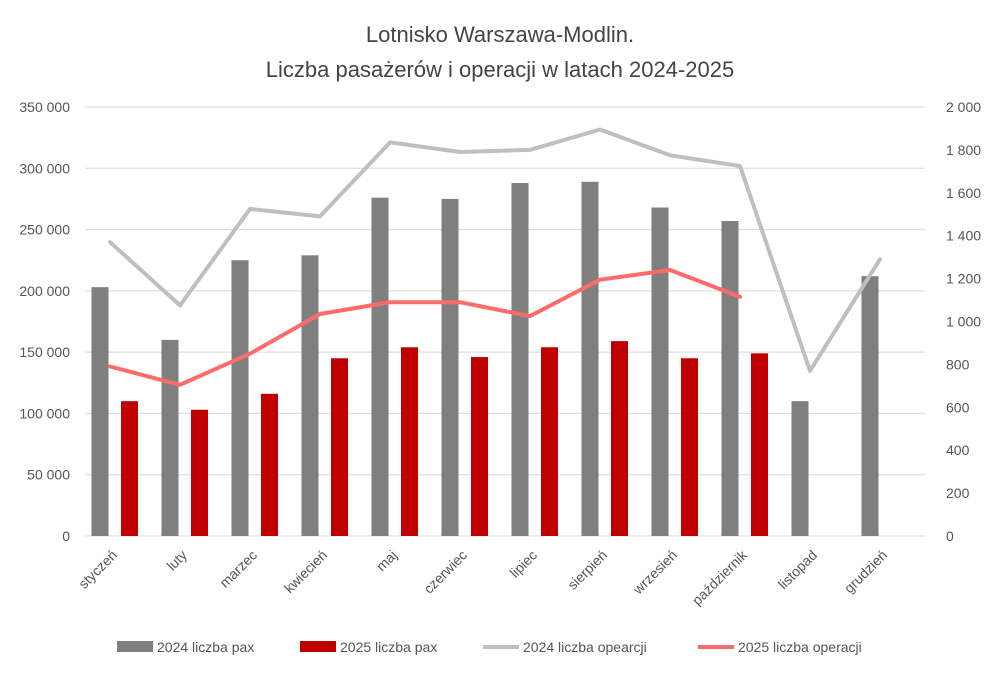 The width and height of the screenshot is (1000, 684). I want to click on right-tick-label: 1 200, so click(963, 279).